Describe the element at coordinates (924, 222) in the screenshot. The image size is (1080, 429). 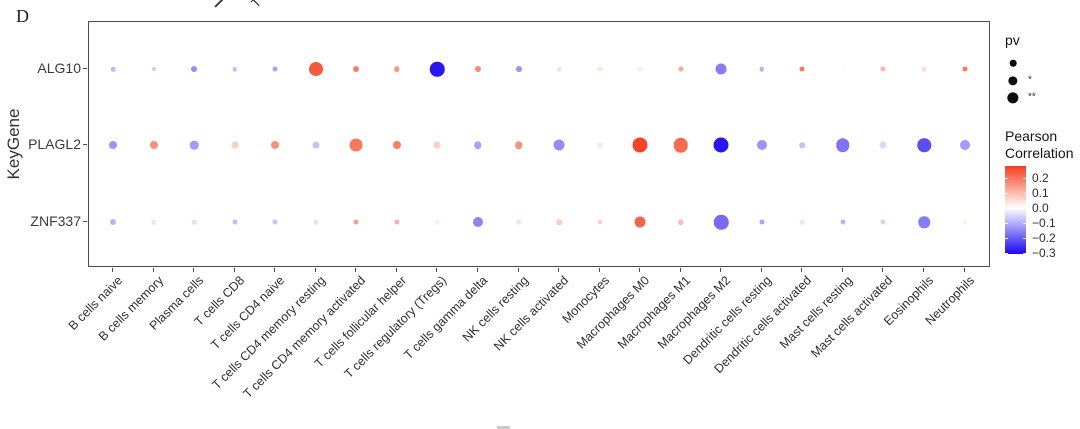
I see `data-point-ZNF337-eosinophils` at that location.